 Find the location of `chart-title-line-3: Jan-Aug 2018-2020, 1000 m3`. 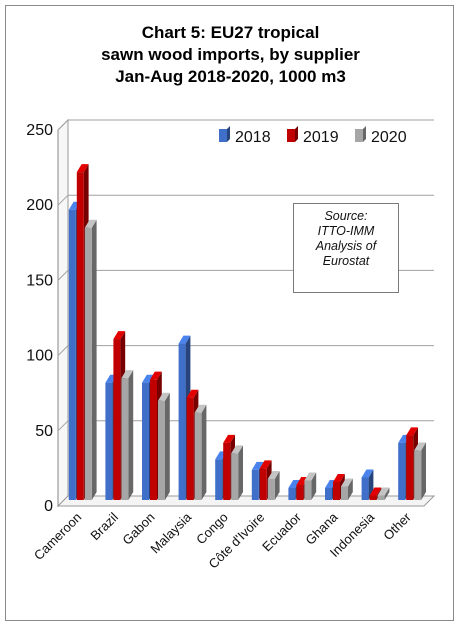

chart-title-line-3: Jan-Aug 2018-2020, 1000 m3 is located at coordinates (230, 76).